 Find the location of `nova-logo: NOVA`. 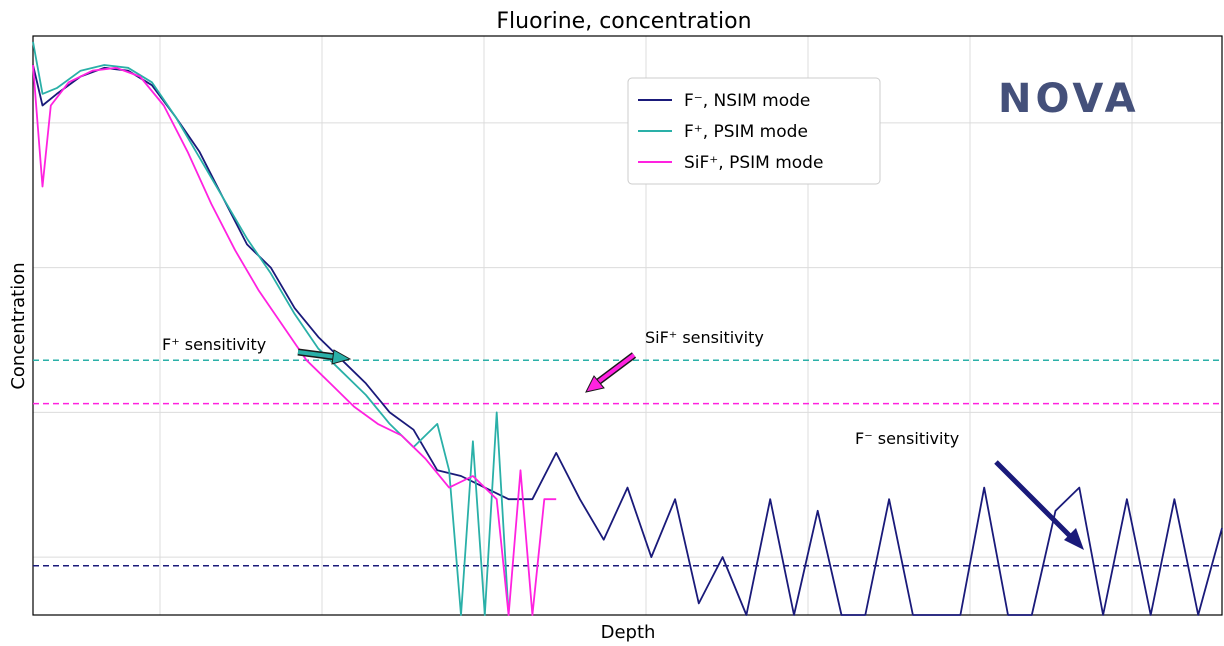

nova-logo: NOVA is located at coordinates (1069, 99).